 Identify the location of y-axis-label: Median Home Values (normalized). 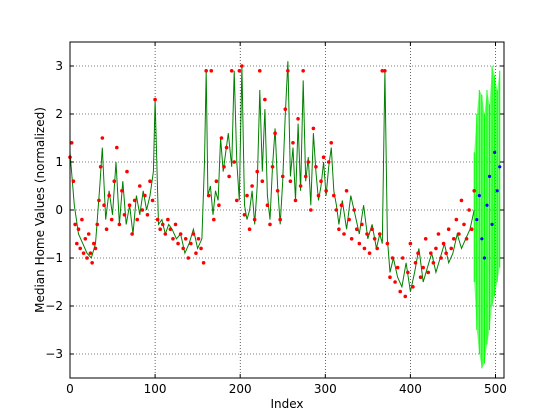
(40, 210).